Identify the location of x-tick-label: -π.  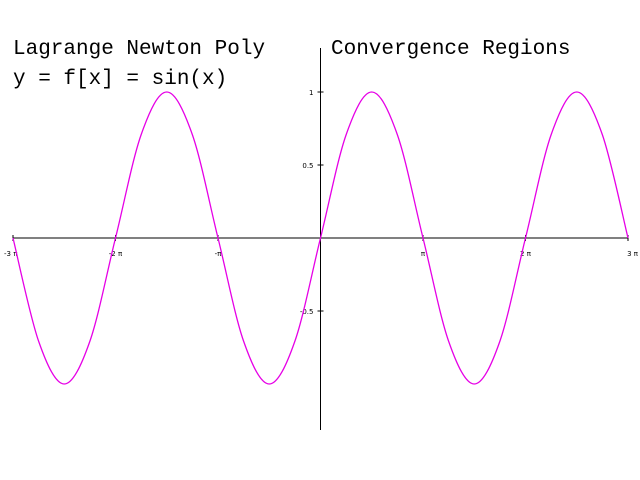
(219, 254).